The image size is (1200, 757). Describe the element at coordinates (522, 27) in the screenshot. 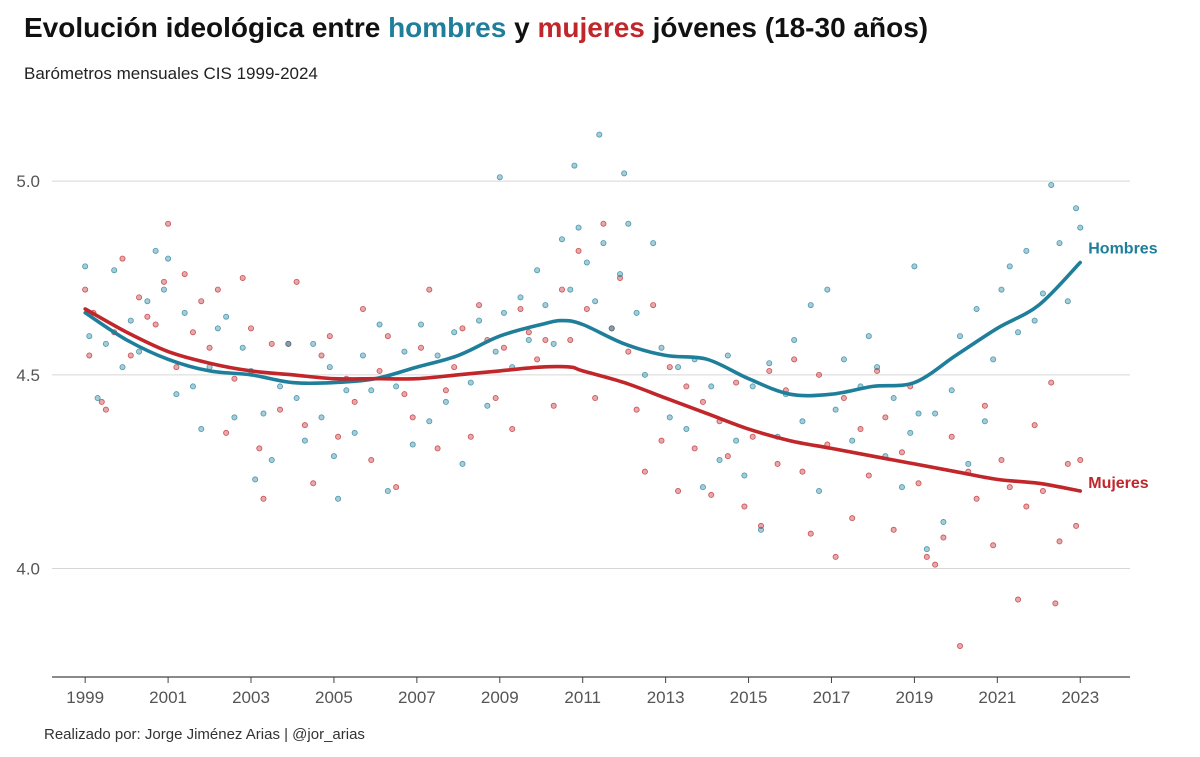

I see `title-part-2: y` at that location.